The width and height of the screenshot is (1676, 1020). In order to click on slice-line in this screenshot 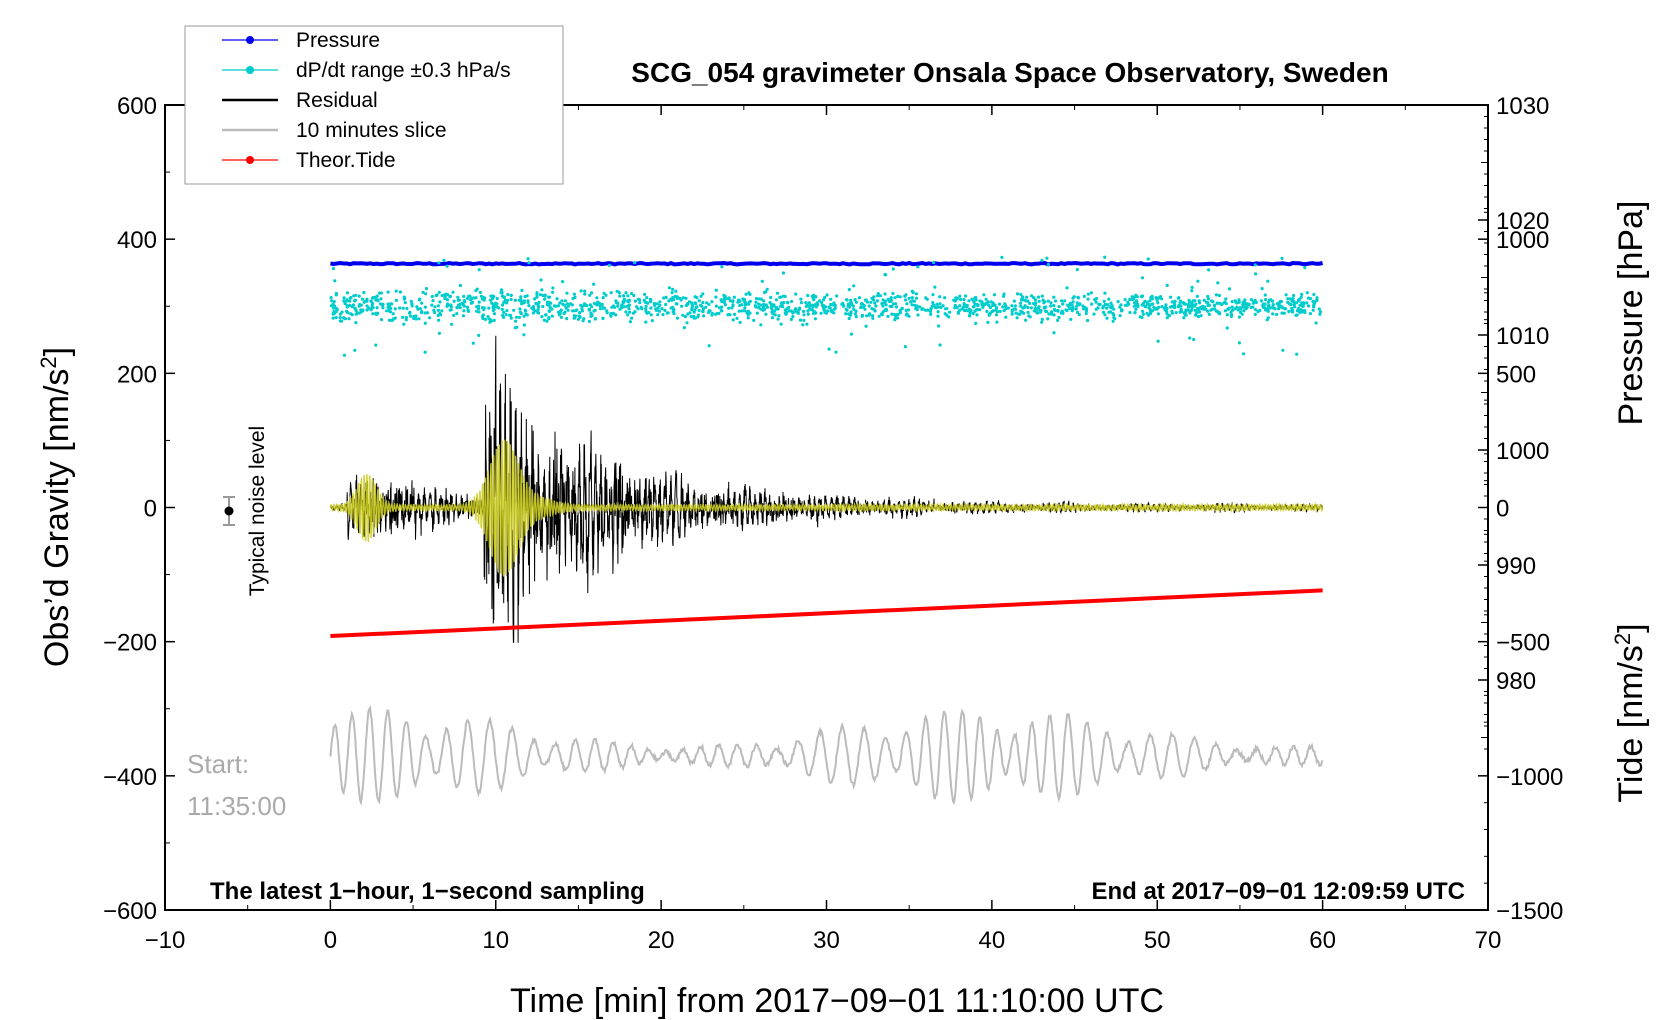, I will do `click(826, 755)`.